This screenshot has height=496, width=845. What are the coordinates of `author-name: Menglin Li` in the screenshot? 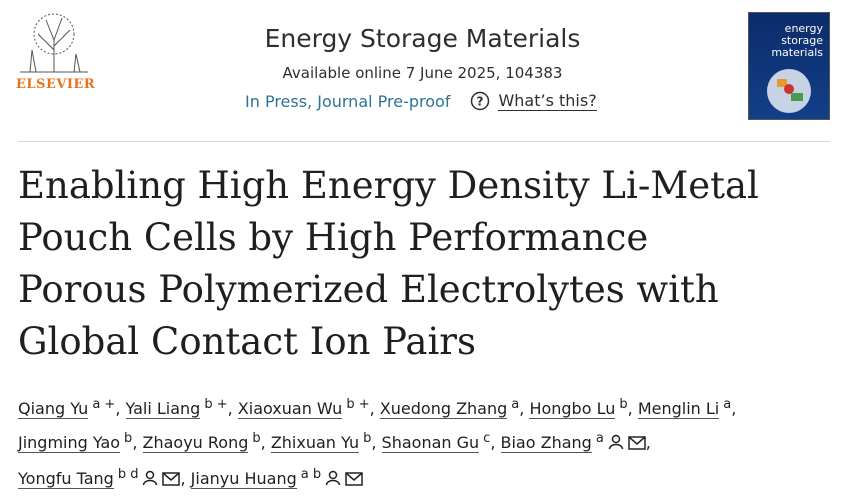 It's located at (678, 409).